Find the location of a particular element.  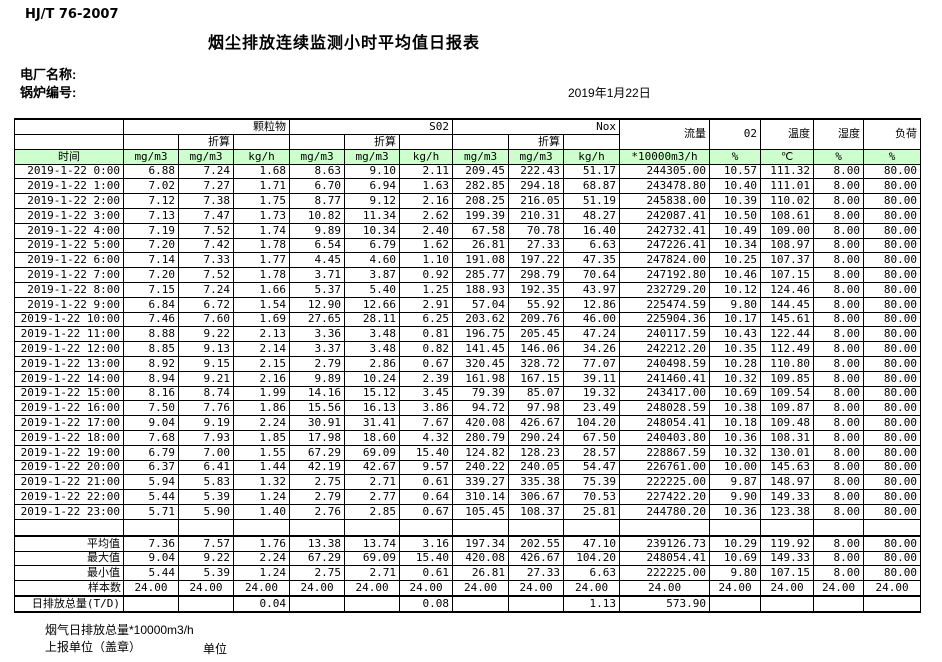

cell-value: 7.68 is located at coordinates (151, 437).